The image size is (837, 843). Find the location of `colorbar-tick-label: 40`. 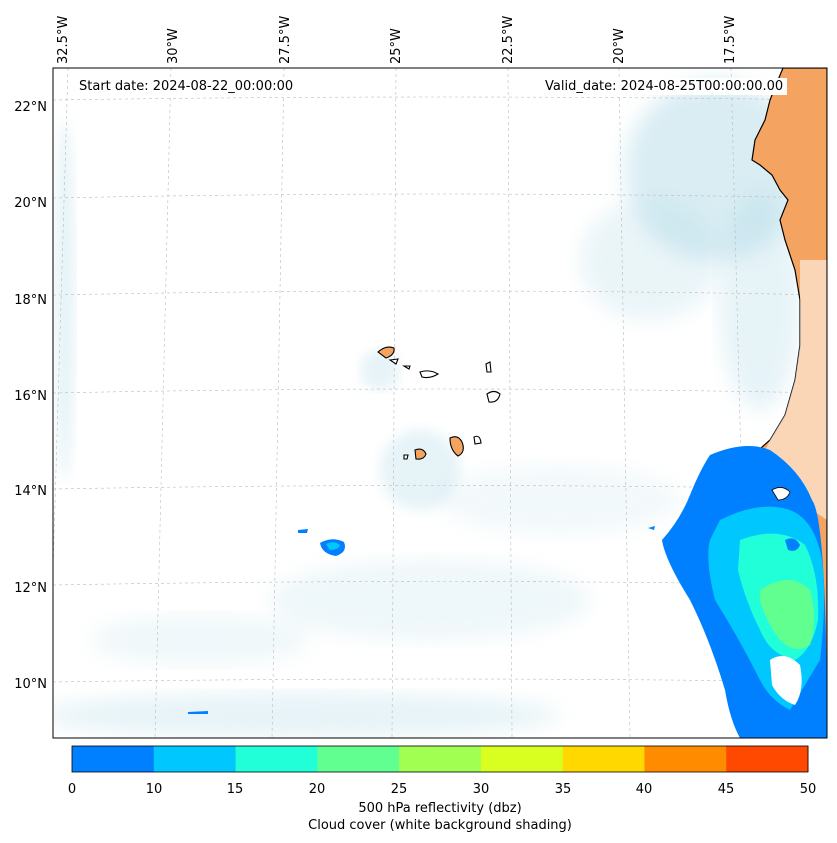

colorbar-tick-label: 40 is located at coordinates (644, 789).